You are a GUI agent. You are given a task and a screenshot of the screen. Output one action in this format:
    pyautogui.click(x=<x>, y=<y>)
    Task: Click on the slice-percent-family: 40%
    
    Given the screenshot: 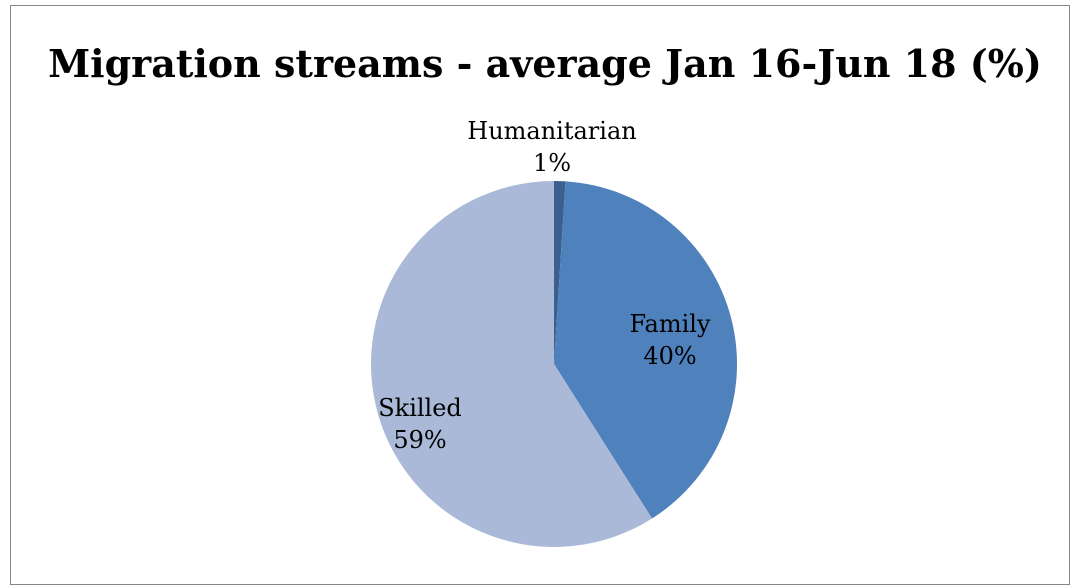 What is the action you would take?
    pyautogui.click(x=669, y=356)
    